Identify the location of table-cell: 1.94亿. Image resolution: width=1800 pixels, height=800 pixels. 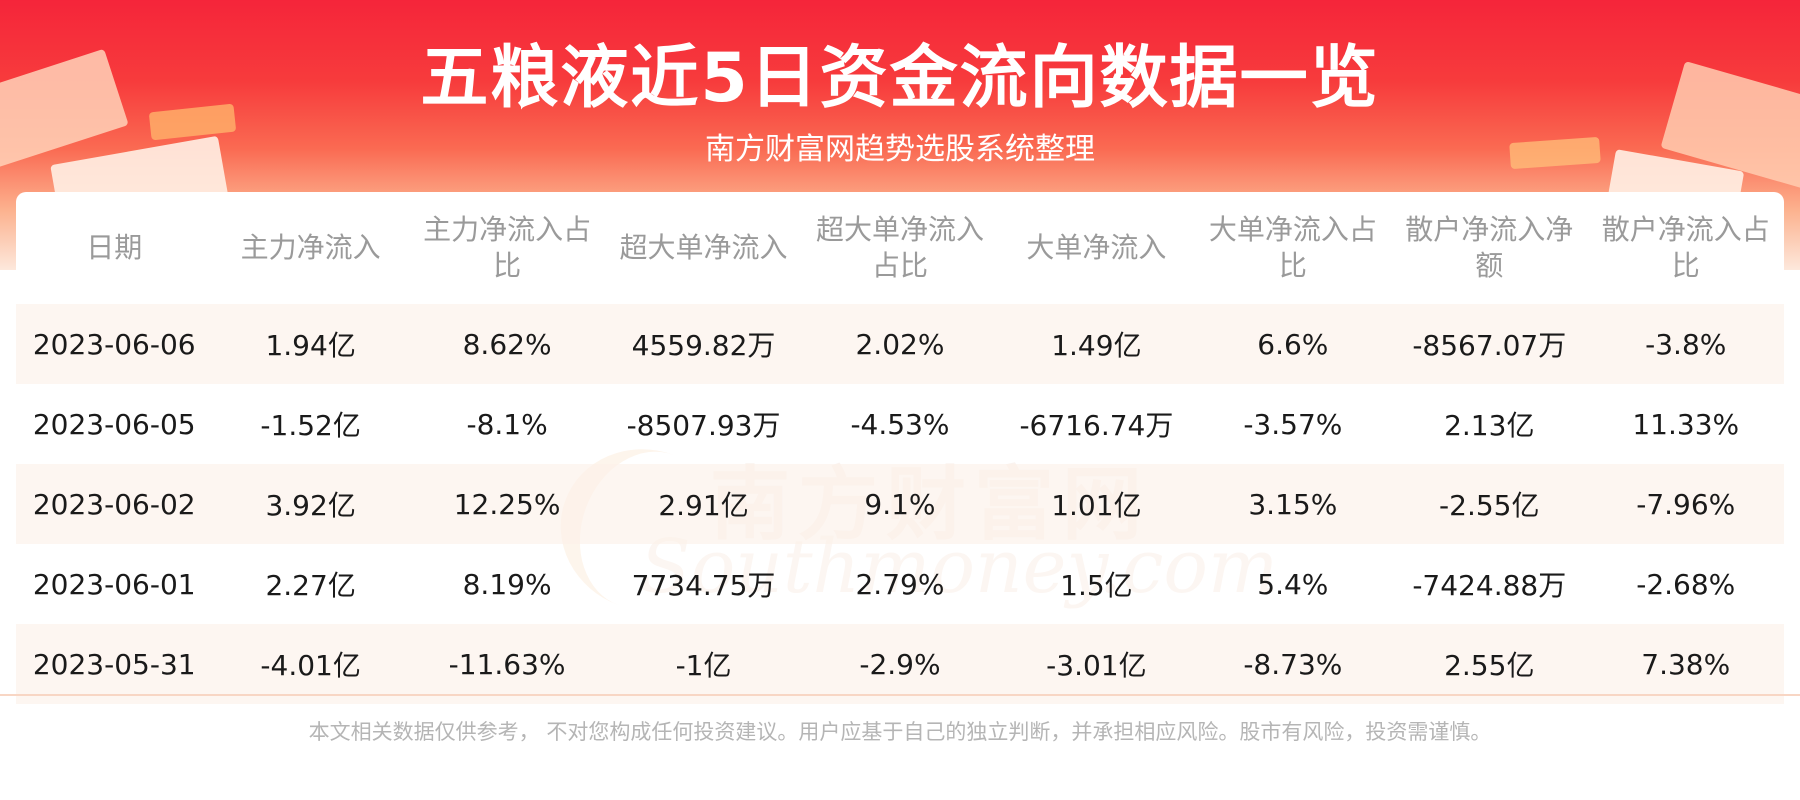
(310, 344).